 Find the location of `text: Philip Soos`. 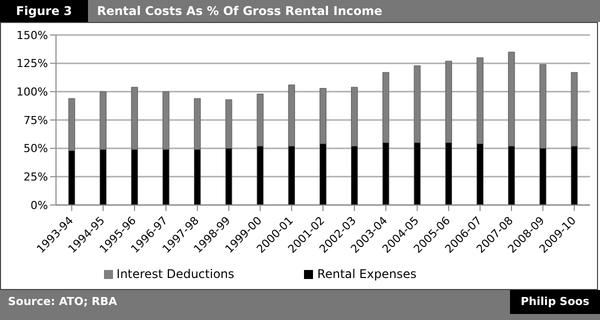

text: Philip Soos is located at coordinates (555, 302).